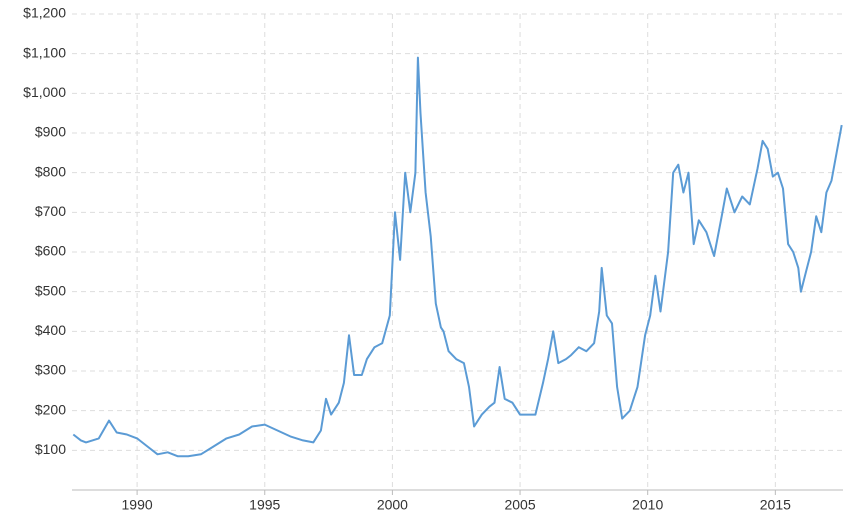 Image resolution: width=854 pixels, height=521 pixels. What do you see at coordinates (44, 13) in the screenshot?
I see `y-tick-label: $1,200` at bounding box center [44, 13].